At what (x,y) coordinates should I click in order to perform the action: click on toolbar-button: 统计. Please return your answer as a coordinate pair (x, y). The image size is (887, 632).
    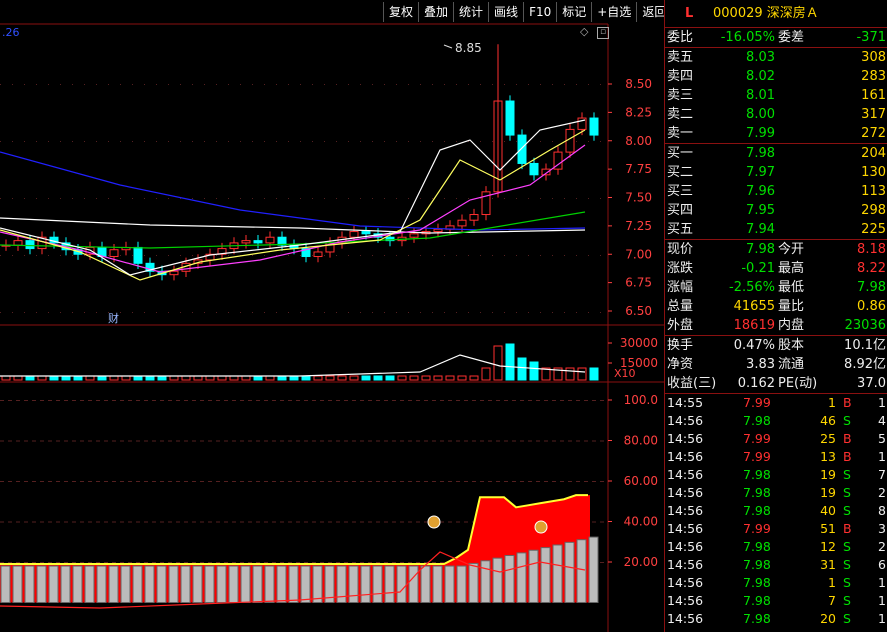
    Looking at the image, I should click on (470, 12).